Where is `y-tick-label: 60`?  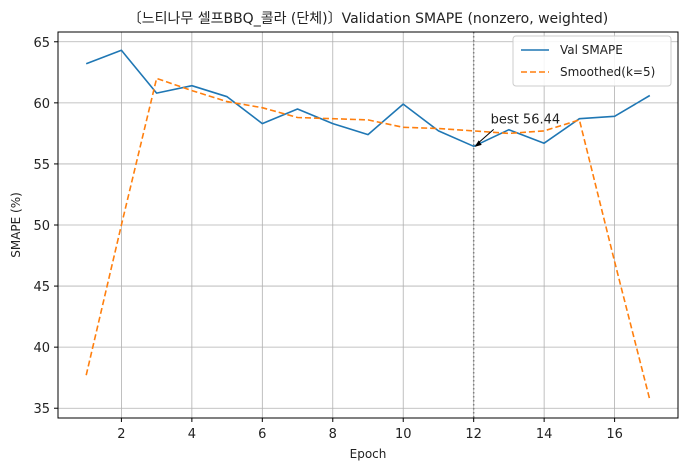
y-tick-label: 60 is located at coordinates (41, 104).